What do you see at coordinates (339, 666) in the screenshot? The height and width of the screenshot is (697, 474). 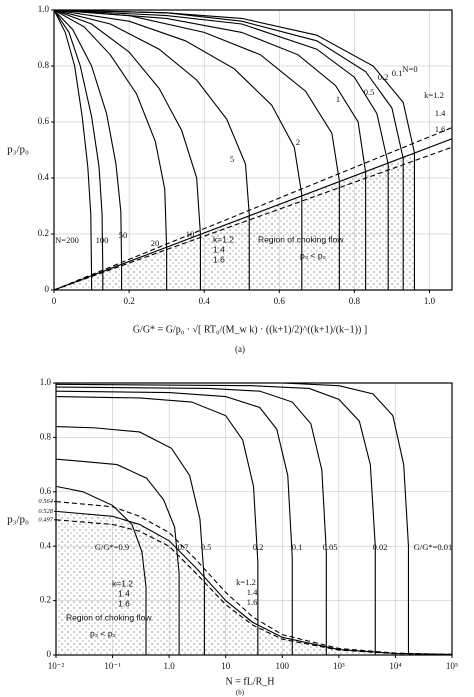 I see `x-tick-label: 10³` at bounding box center [339, 666].